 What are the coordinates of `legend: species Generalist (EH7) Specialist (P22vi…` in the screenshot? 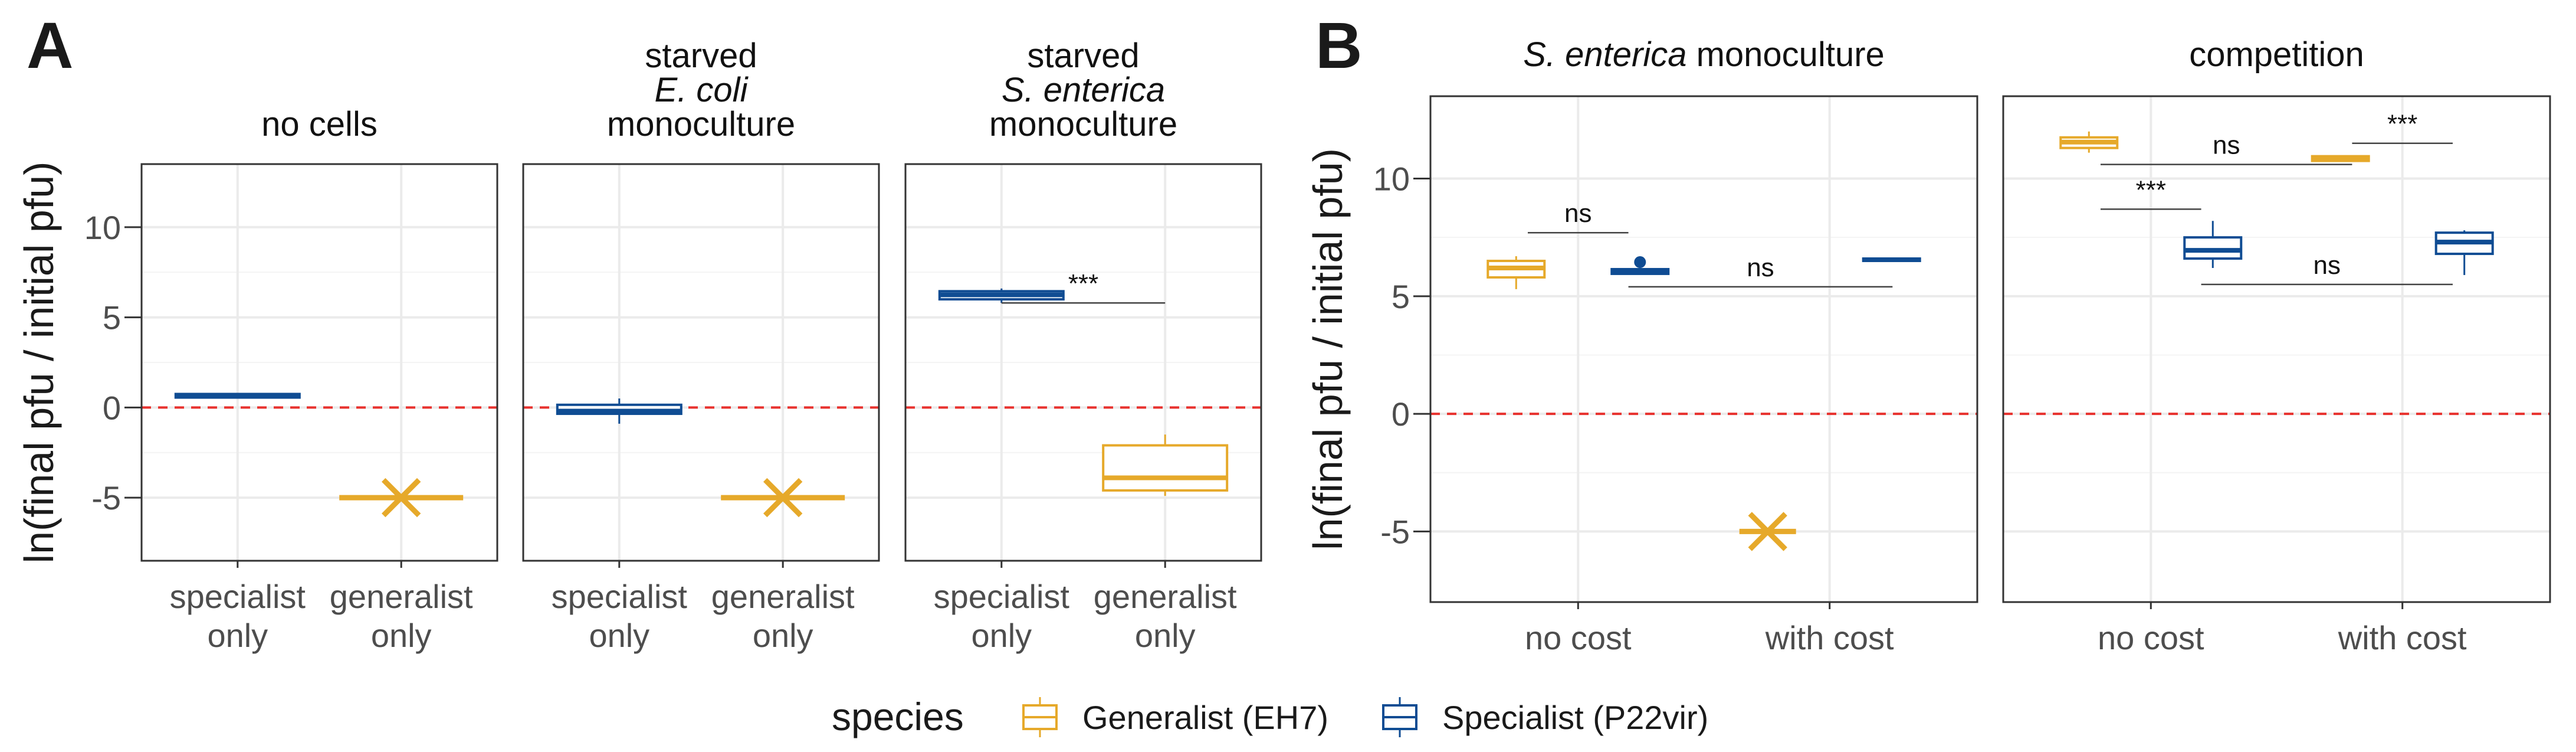 It's located at (1270, 716).